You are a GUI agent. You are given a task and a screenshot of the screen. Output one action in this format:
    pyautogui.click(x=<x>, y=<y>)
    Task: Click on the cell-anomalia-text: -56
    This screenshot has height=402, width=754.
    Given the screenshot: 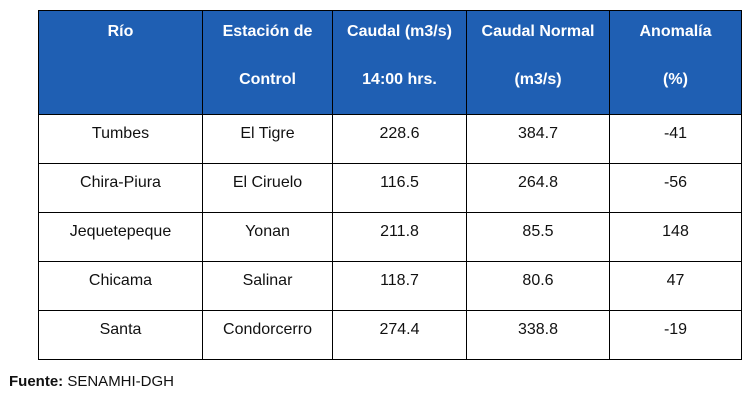 What is the action you would take?
    pyautogui.click(x=675, y=182)
    